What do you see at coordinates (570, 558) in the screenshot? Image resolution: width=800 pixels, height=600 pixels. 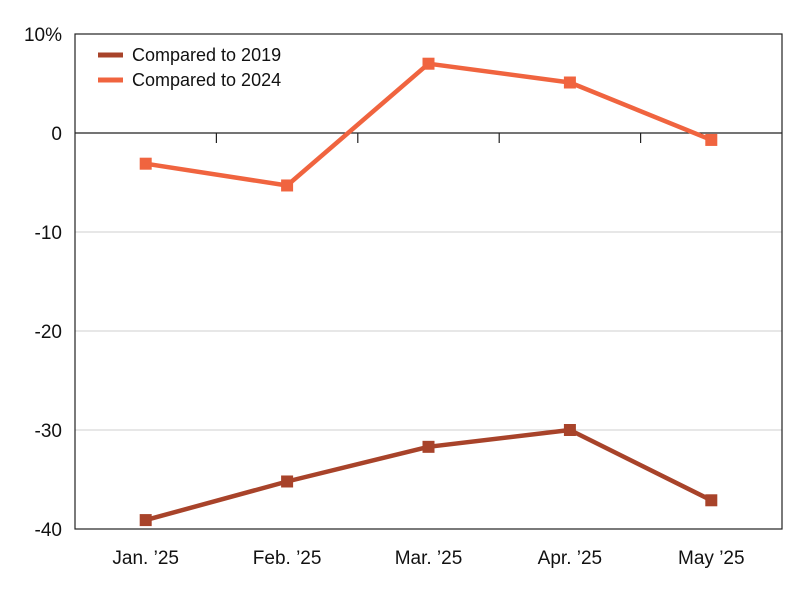 I see `x-tick-label: Apr. ’25` at bounding box center [570, 558].